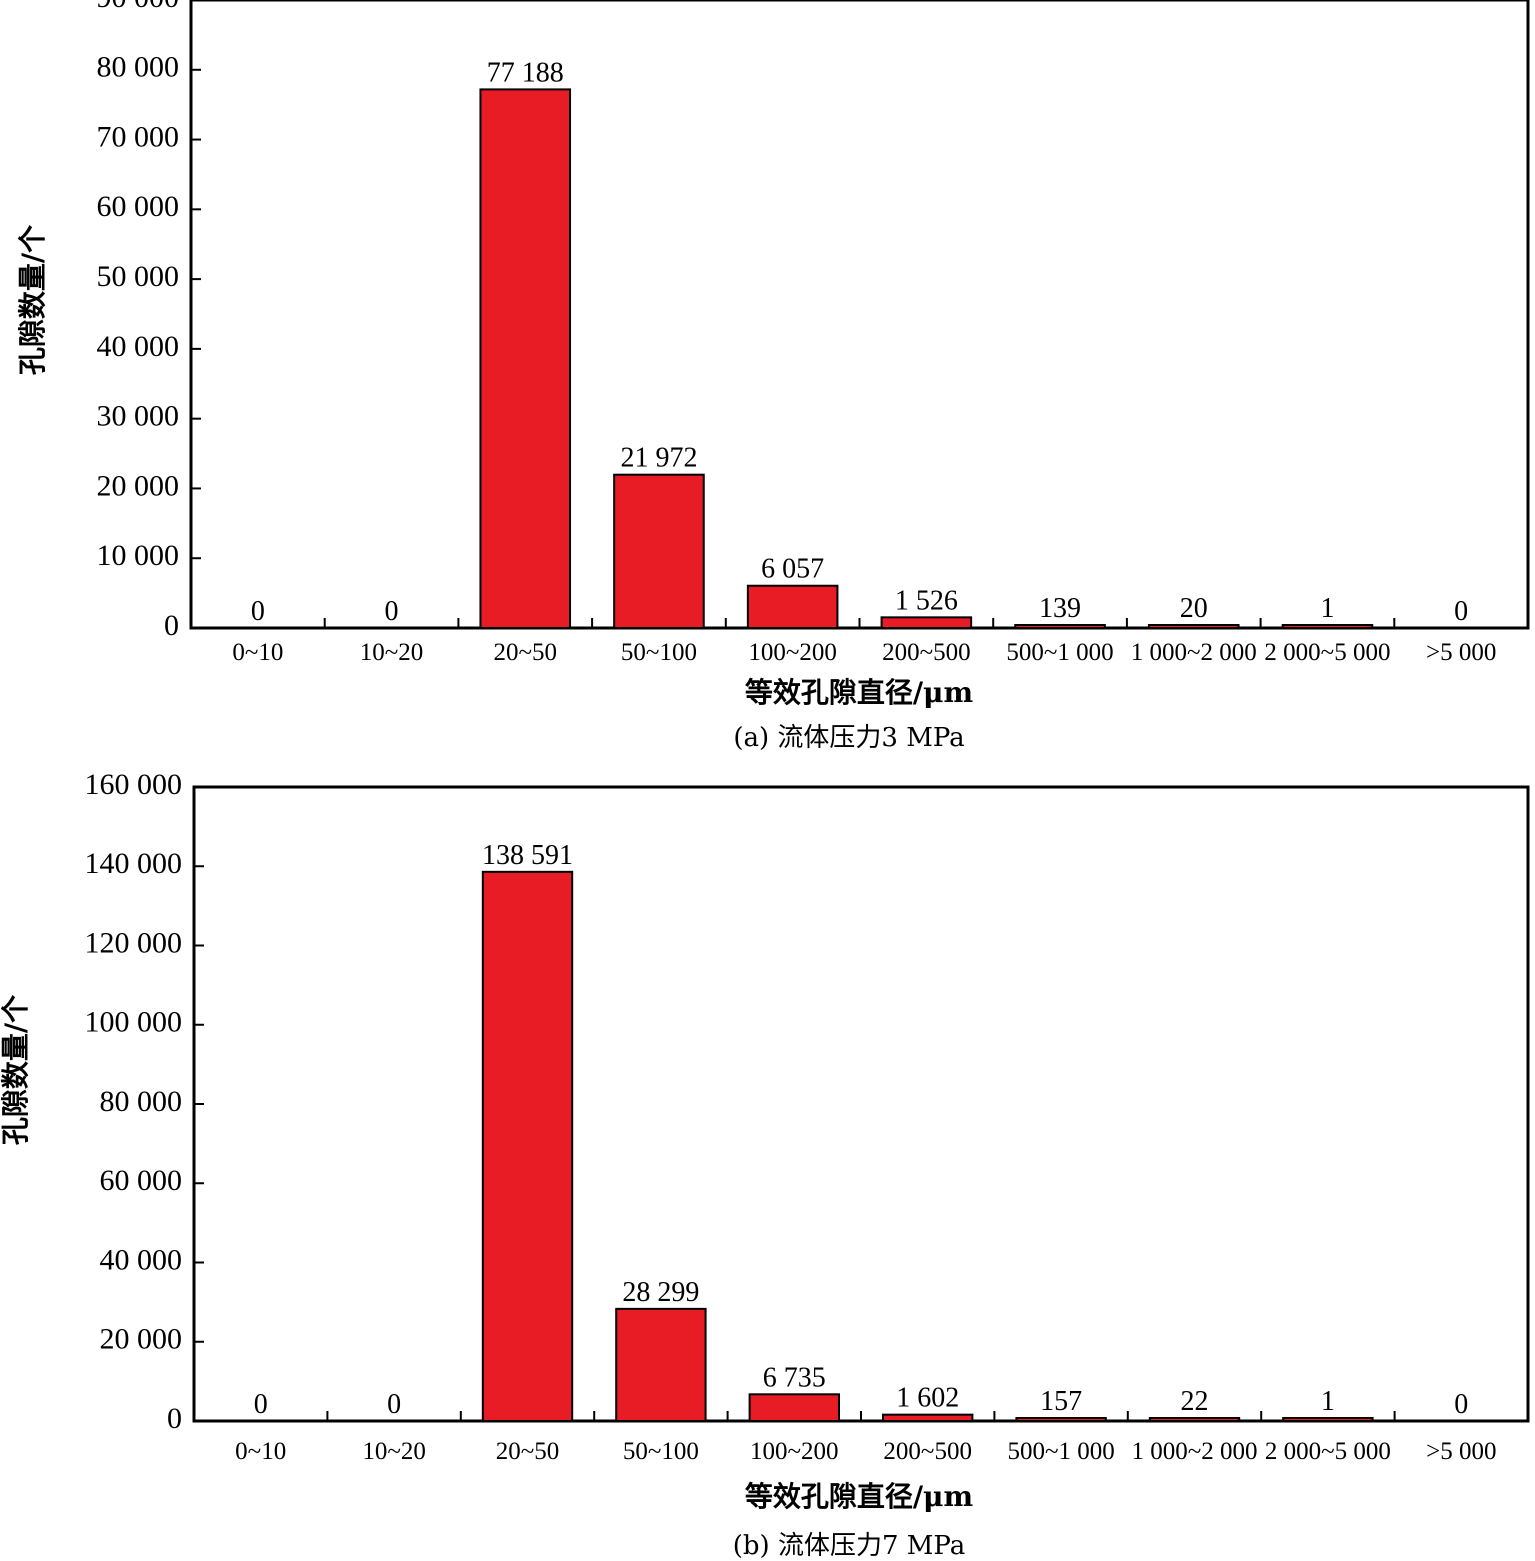  I want to click on chart-a-ytick-label: 70 000, so click(138, 136).